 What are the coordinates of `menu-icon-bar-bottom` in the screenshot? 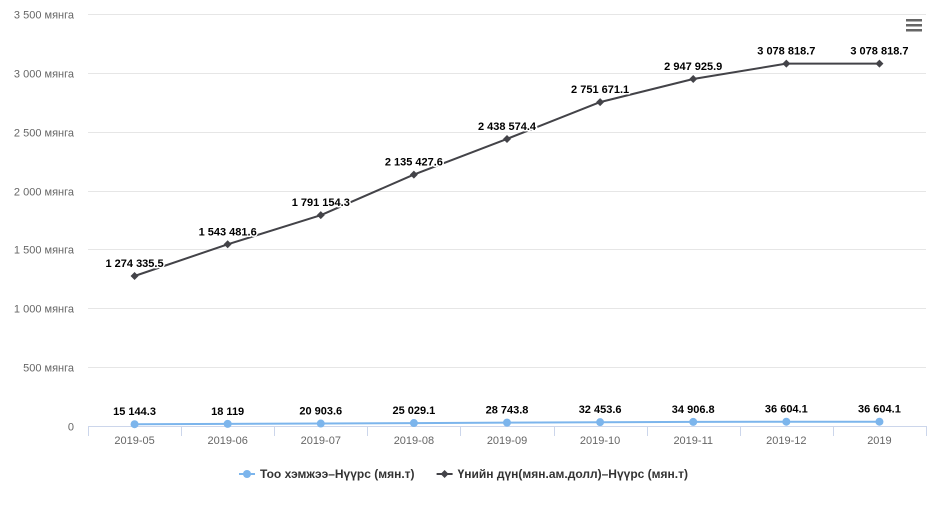 It's located at (914, 30).